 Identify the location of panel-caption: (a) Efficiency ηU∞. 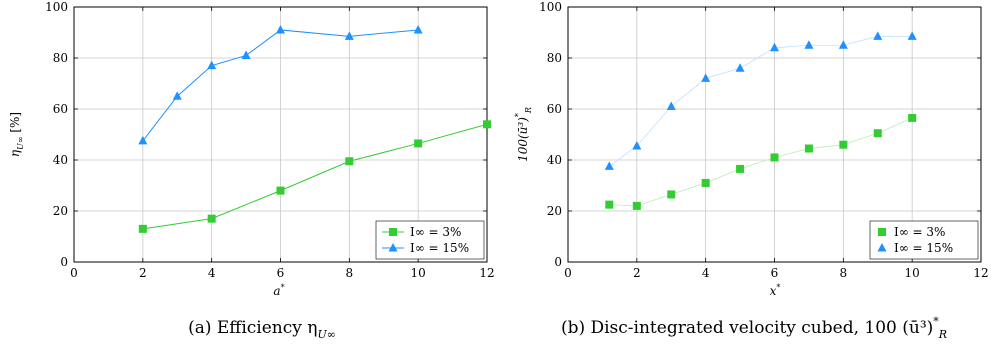
(262, 329).